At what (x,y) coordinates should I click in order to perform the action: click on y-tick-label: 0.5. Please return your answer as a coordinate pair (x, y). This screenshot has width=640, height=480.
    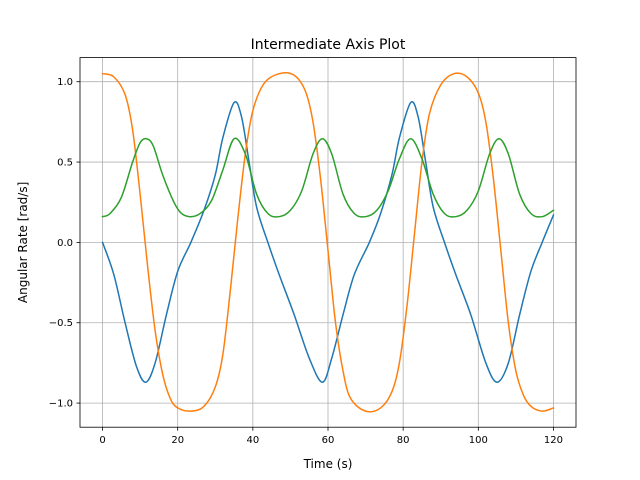
    Looking at the image, I should click on (65, 163).